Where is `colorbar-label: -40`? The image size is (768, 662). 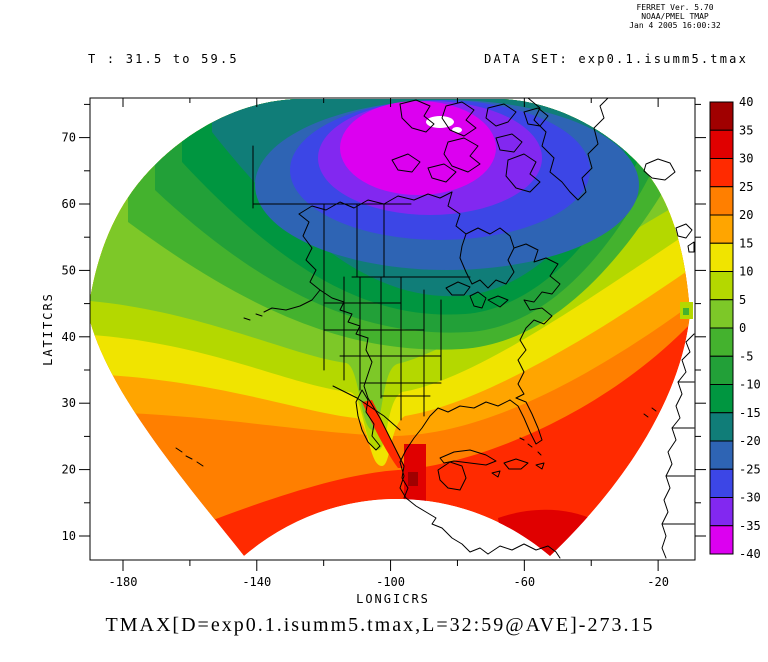
colorbar-label: -40 is located at coordinates (750, 554).